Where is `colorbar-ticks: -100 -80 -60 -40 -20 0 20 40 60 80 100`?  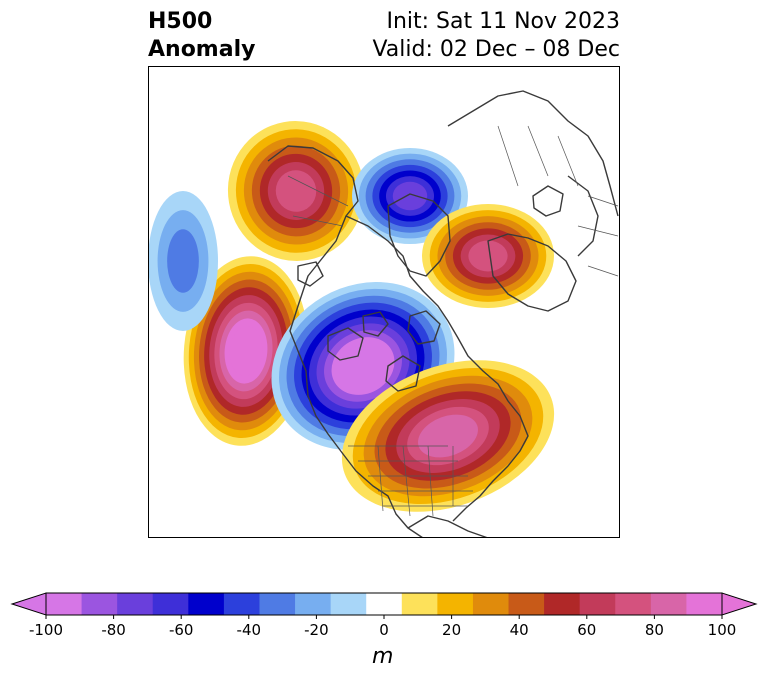
colorbar-ticks: -100 -80 -60 -40 -20 0 20 40 60 80 100 is located at coordinates (382, 627).